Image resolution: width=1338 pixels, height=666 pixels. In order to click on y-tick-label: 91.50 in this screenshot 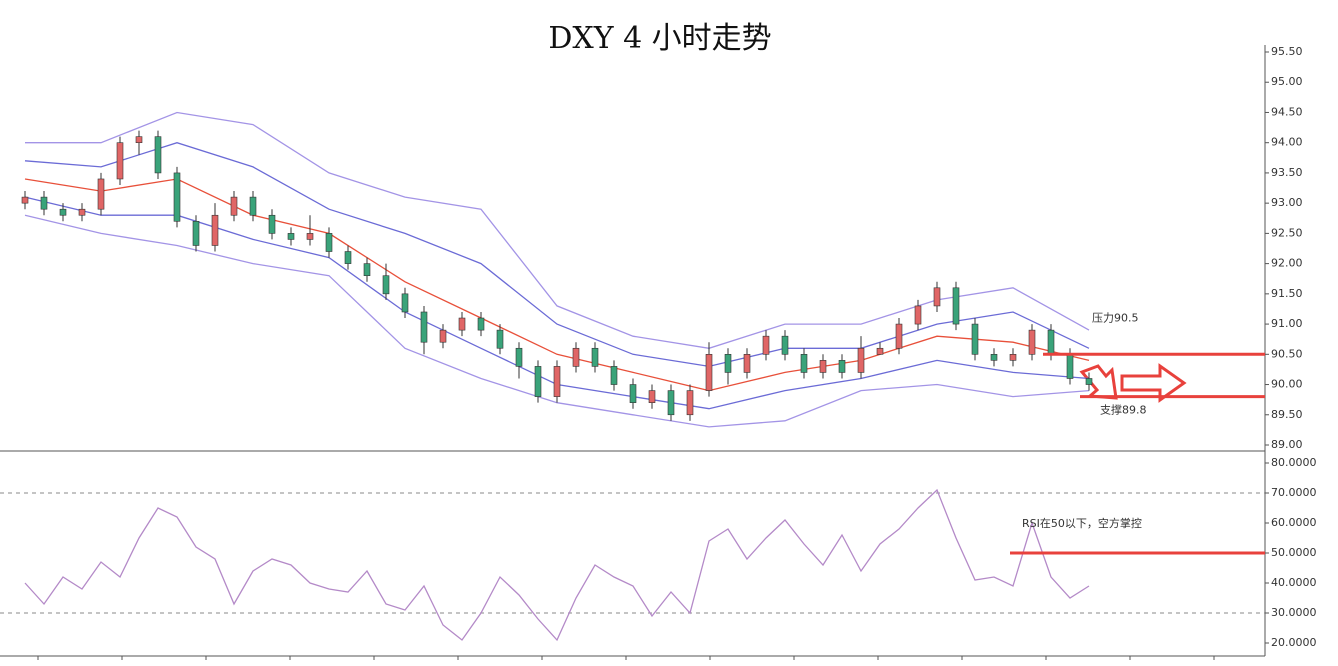, I will do `click(1287, 293)`.